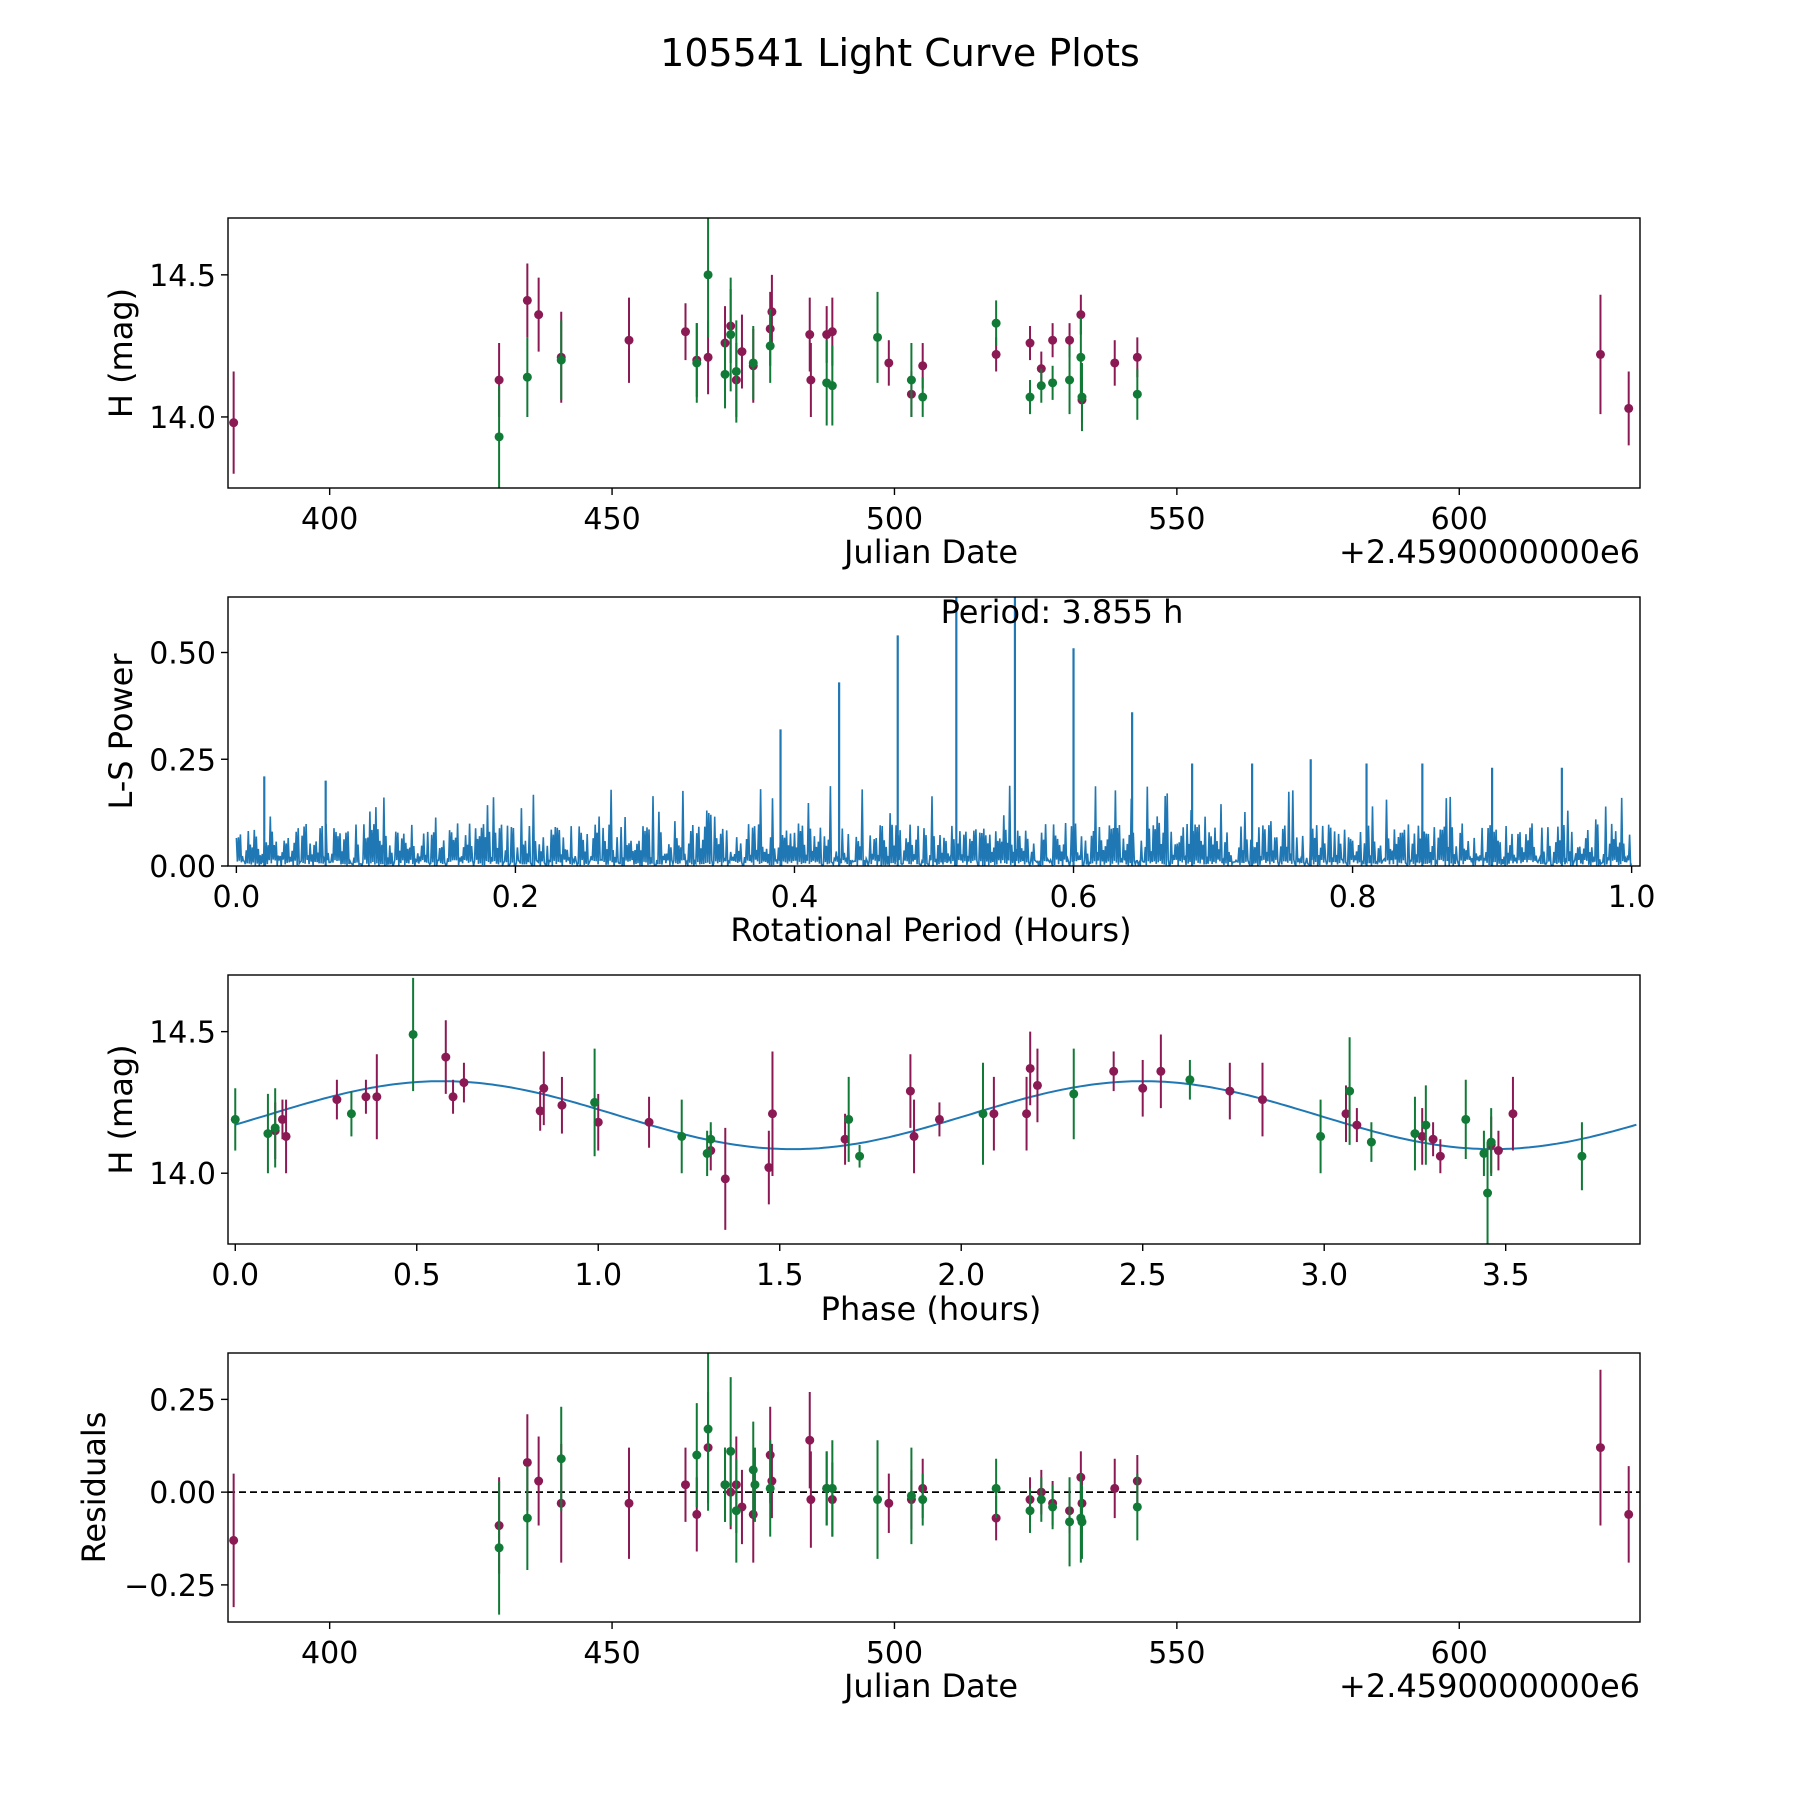  Describe the element at coordinates (121, 731) in the screenshot. I see `y-axis-label: L-S Power` at that location.